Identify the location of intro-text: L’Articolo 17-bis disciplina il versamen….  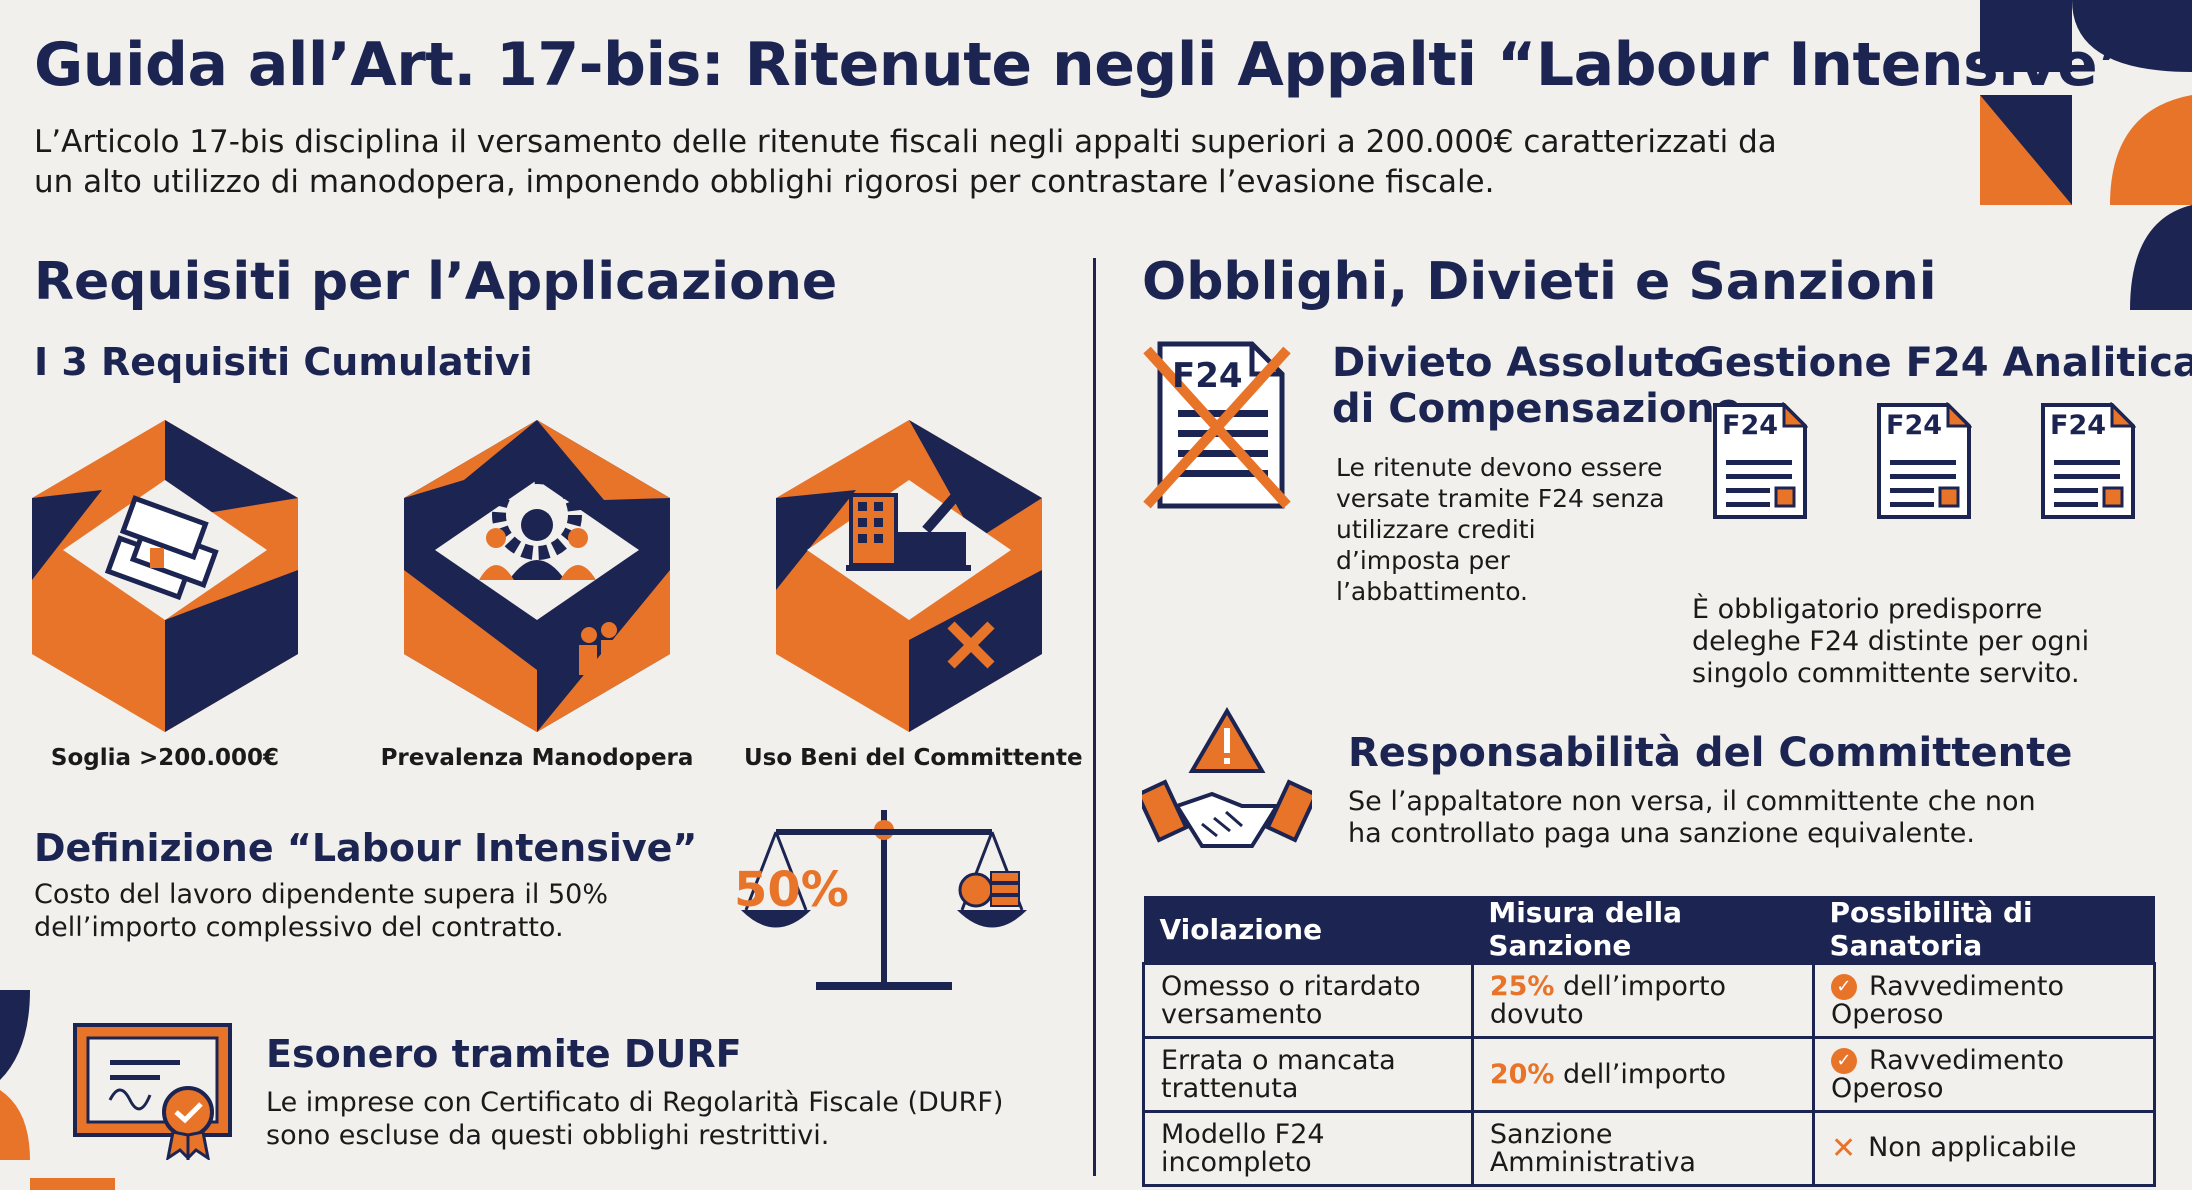
(905, 162).